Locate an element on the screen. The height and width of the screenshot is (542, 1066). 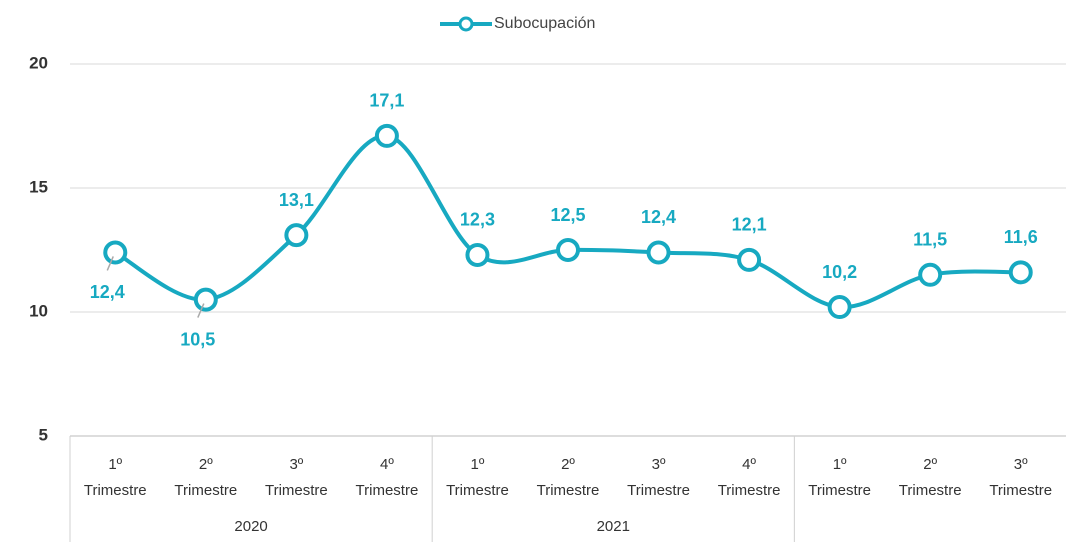
data-label: 10,2 is located at coordinates (839, 272).